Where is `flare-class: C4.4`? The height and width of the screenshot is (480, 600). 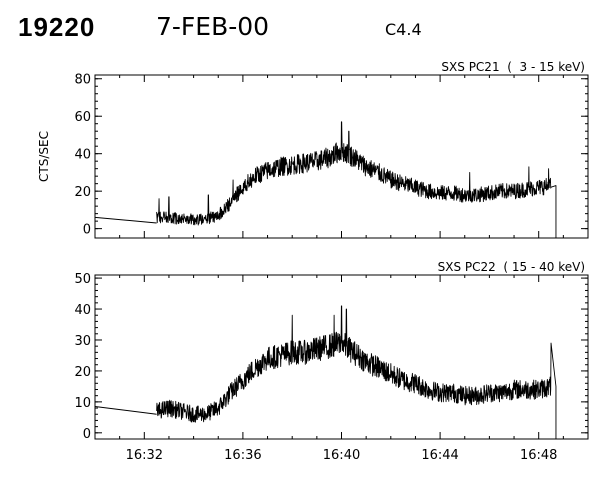 flare-class: C4.4 is located at coordinates (403, 29).